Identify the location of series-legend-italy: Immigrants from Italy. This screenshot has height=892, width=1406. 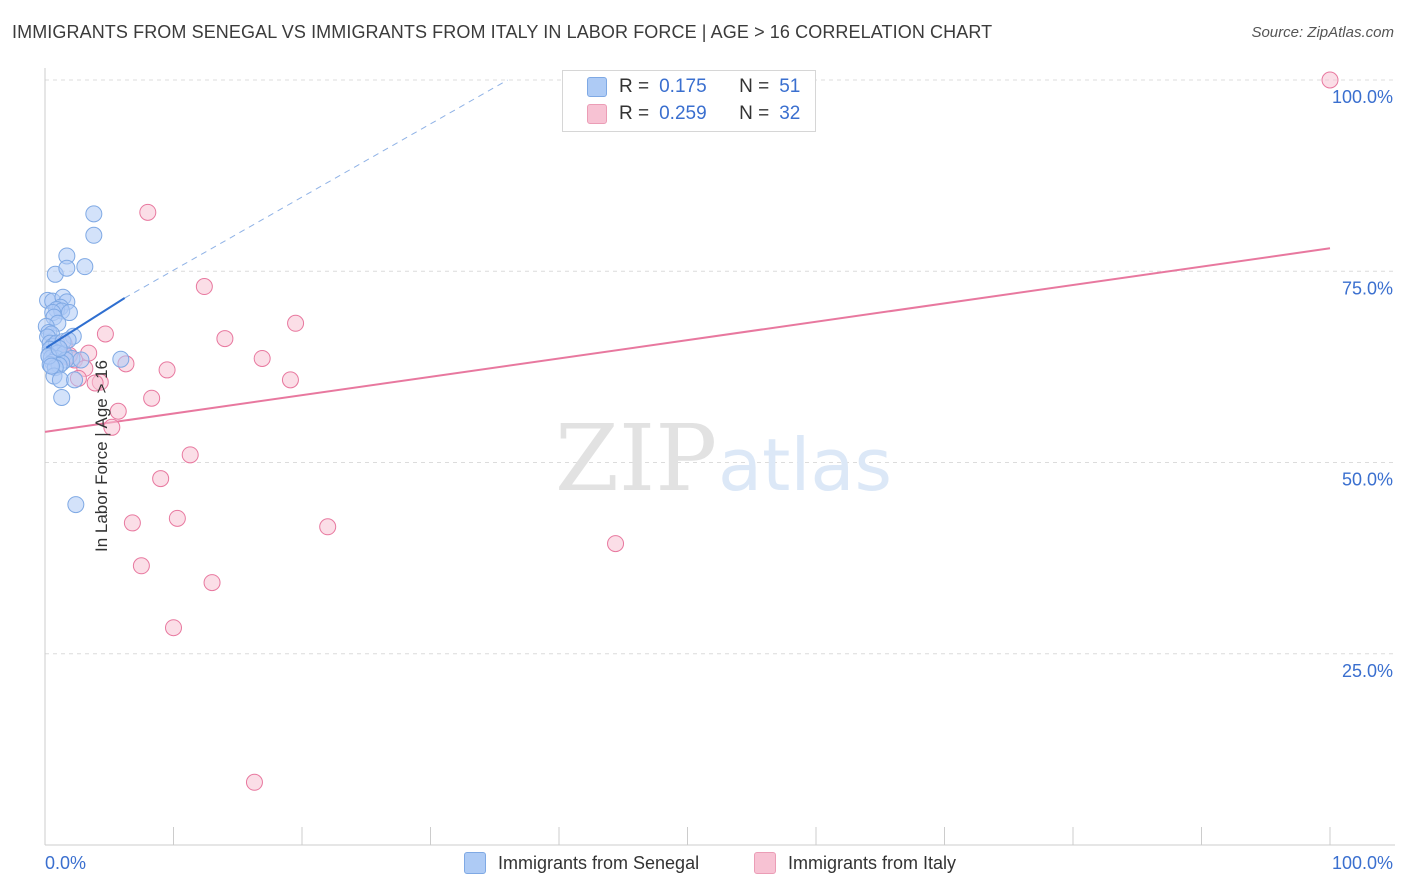
(855, 863).